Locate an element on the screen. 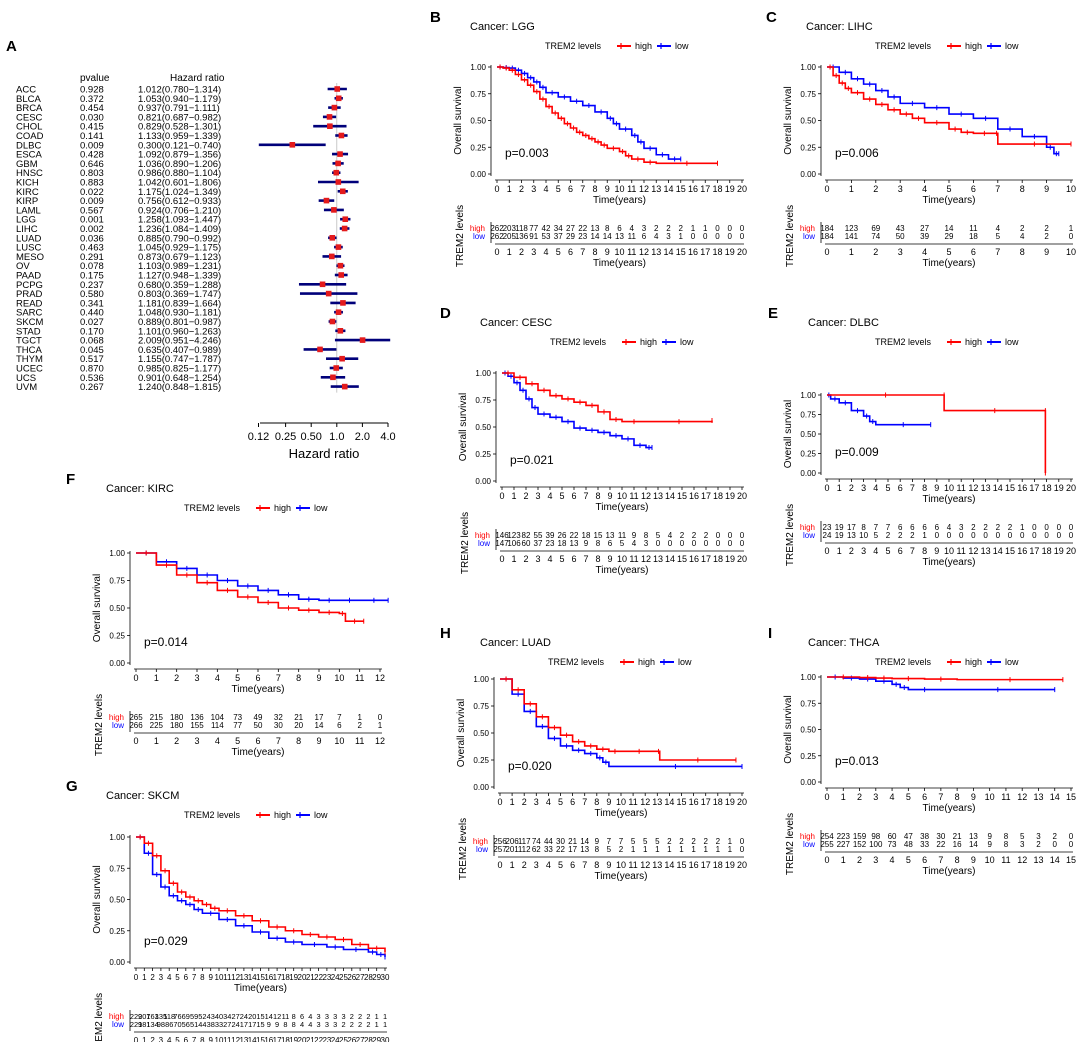 Image resolution: width=1084 pixels, height=1042 pixels. risk-count-low: 1 is located at coordinates (924, 535).